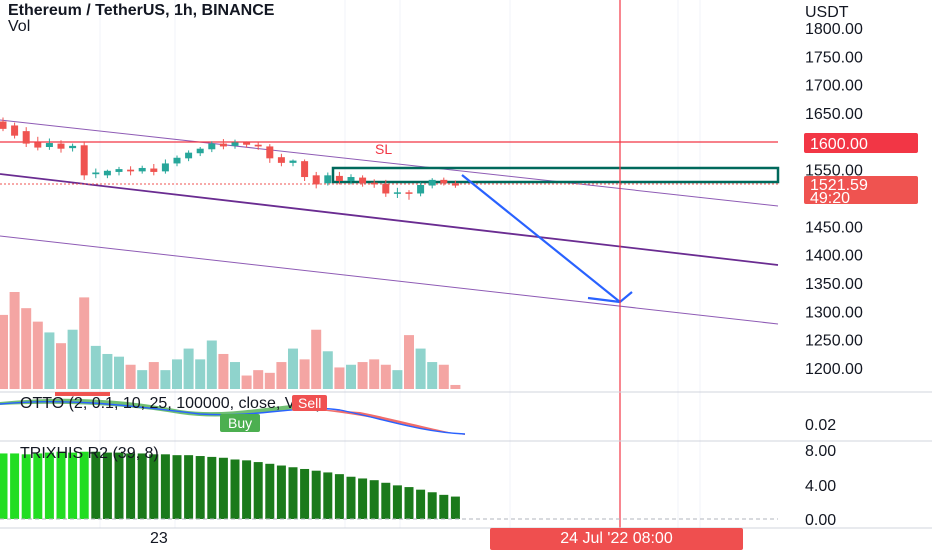  Describe the element at coordinates (834, 227) in the screenshot. I see `price-axis-tick: 1450.00` at that location.